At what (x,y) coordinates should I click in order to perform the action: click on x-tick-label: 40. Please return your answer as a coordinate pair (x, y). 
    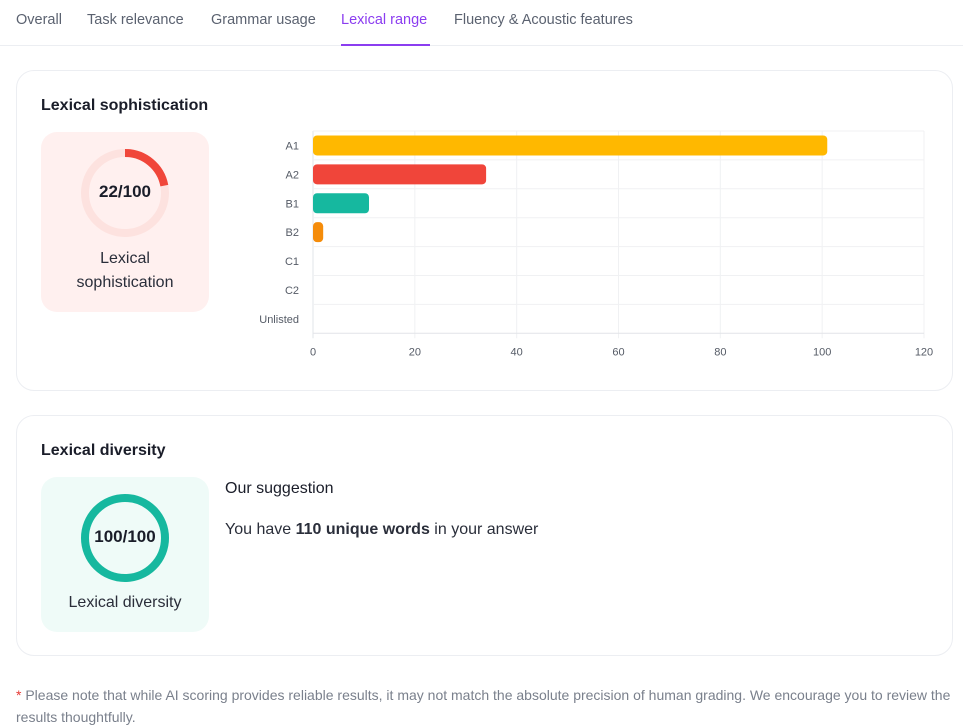
    Looking at the image, I should click on (517, 352).